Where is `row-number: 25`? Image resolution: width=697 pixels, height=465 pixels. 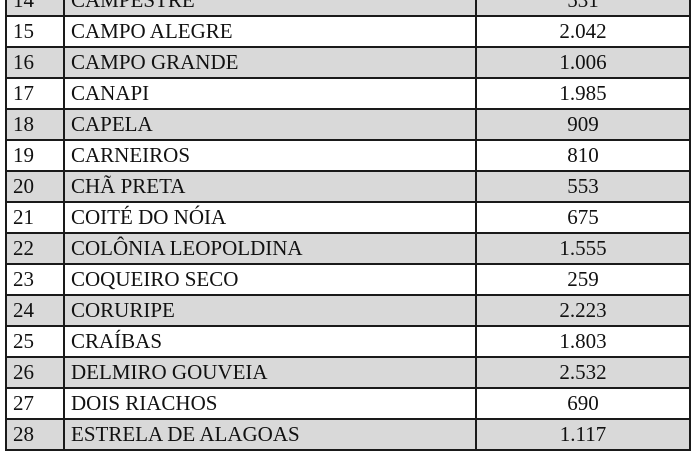
row-number: 25 is located at coordinates (35, 341).